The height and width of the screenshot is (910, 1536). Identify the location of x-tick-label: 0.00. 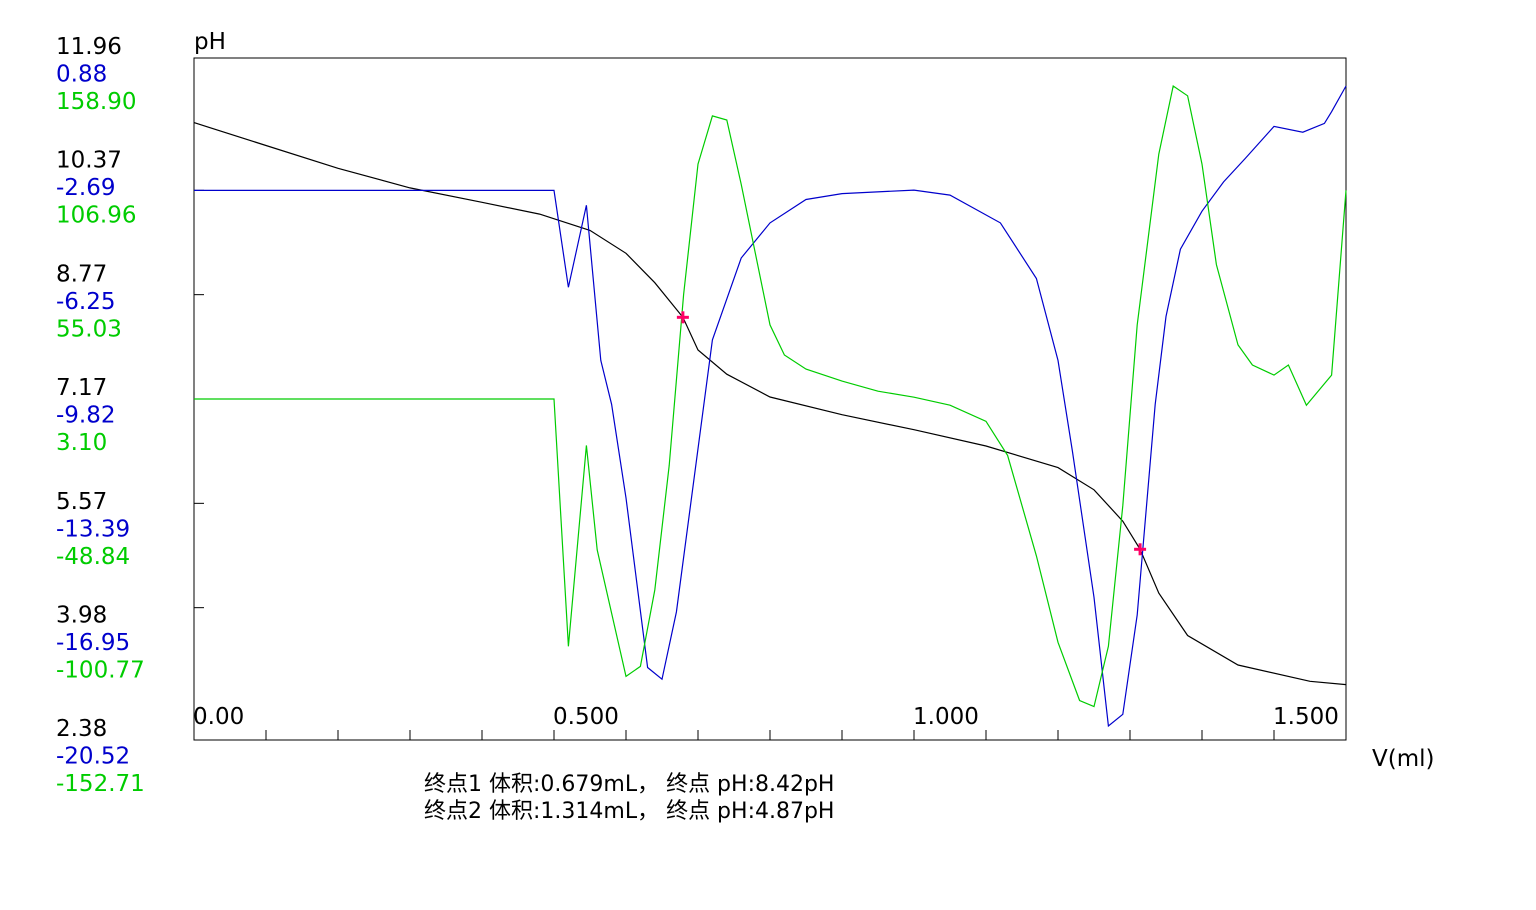
(218, 717).